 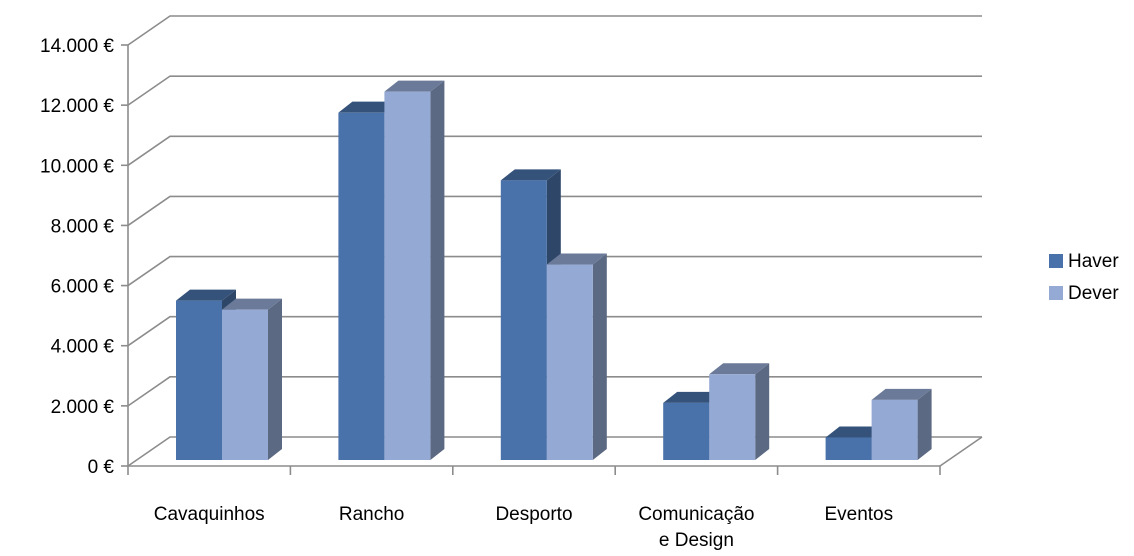 What do you see at coordinates (77, 166) in the screenshot?
I see `y-tick-label: 10.000 €` at bounding box center [77, 166].